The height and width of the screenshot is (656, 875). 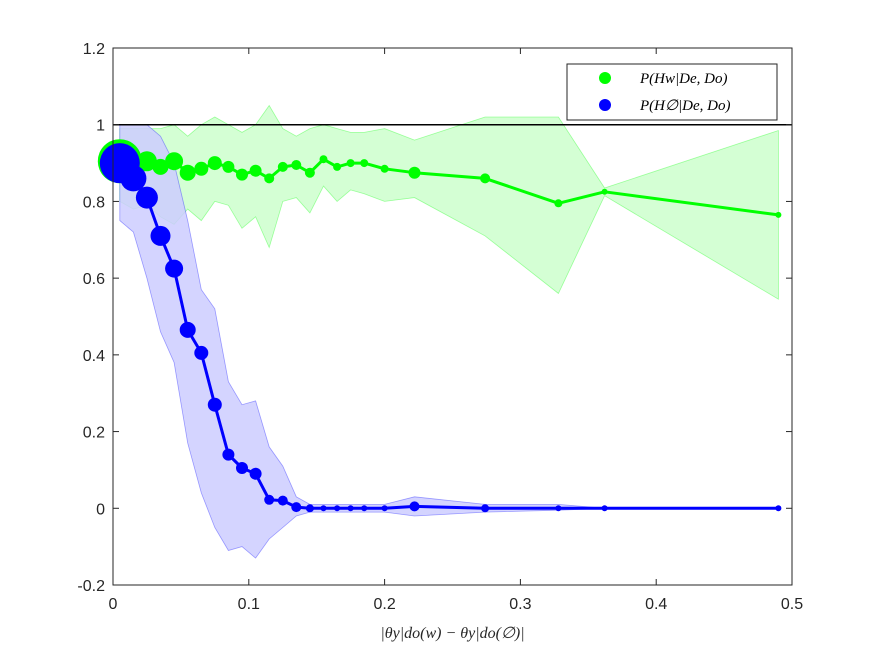 What do you see at coordinates (94, 202) in the screenshot?
I see `y-tick-label: 0.8` at bounding box center [94, 202].